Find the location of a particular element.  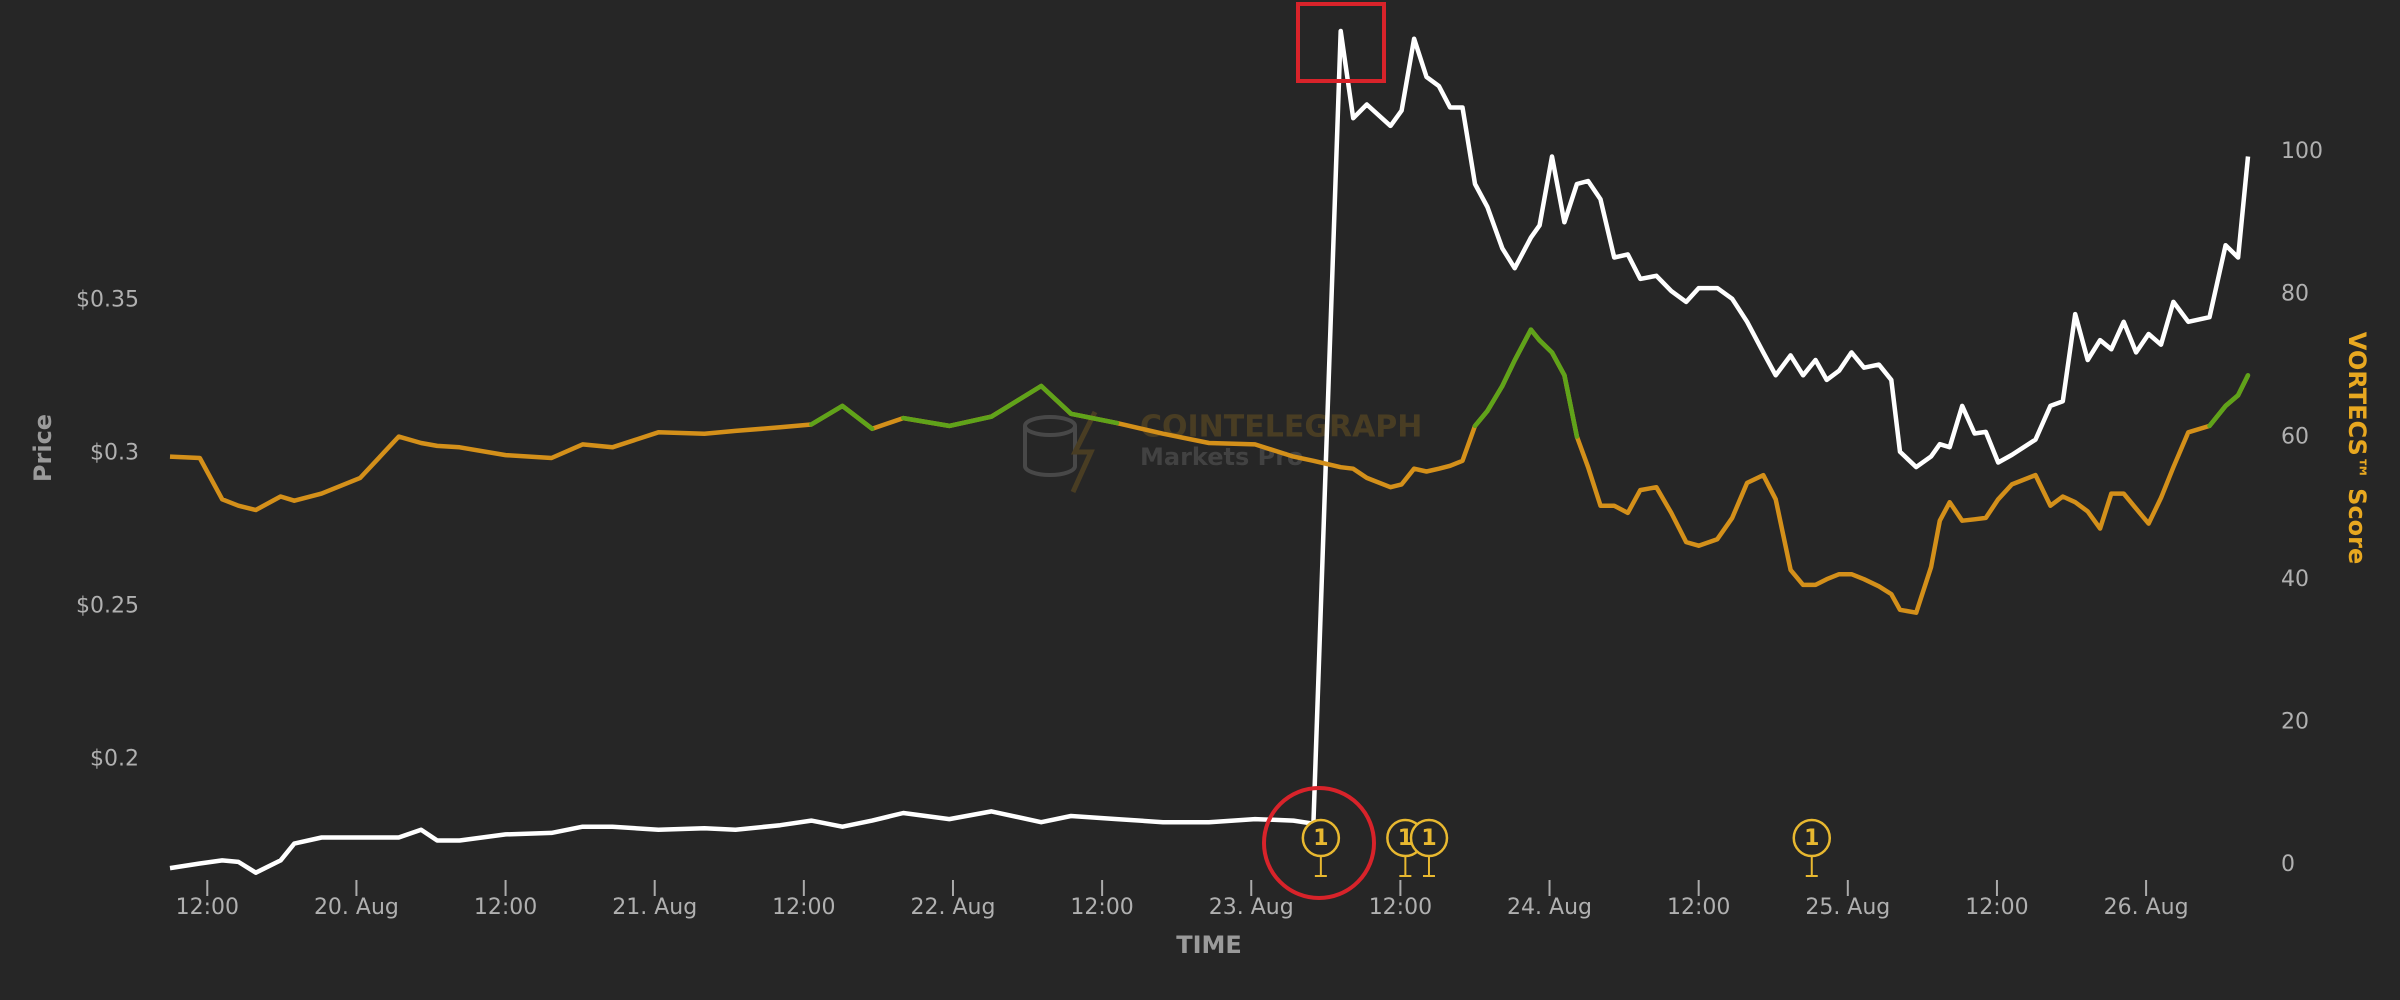

y-axis-title: Price is located at coordinates (43, 448).